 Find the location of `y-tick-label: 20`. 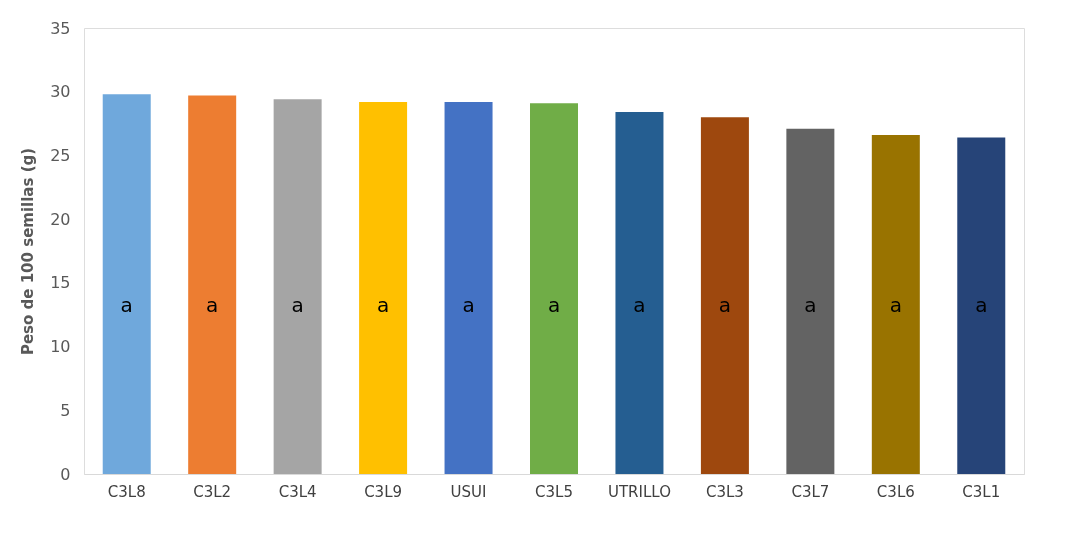

y-tick-label: 20 is located at coordinates (60, 219).